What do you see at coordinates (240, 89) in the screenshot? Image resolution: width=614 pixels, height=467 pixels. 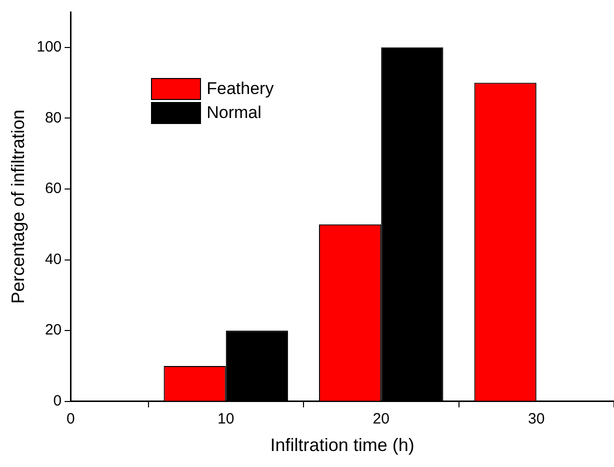 I see `legend-label: Feathery` at bounding box center [240, 89].